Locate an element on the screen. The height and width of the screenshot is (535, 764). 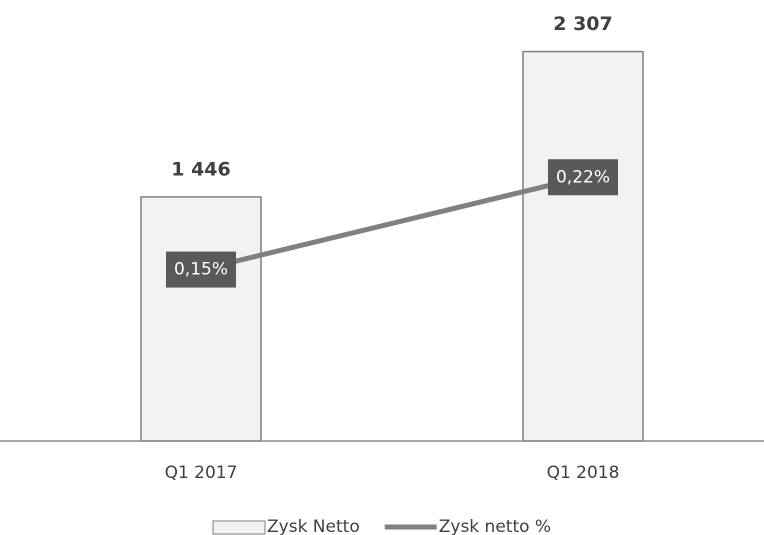
x-tick-label: Q1 2018 is located at coordinates (583, 473).